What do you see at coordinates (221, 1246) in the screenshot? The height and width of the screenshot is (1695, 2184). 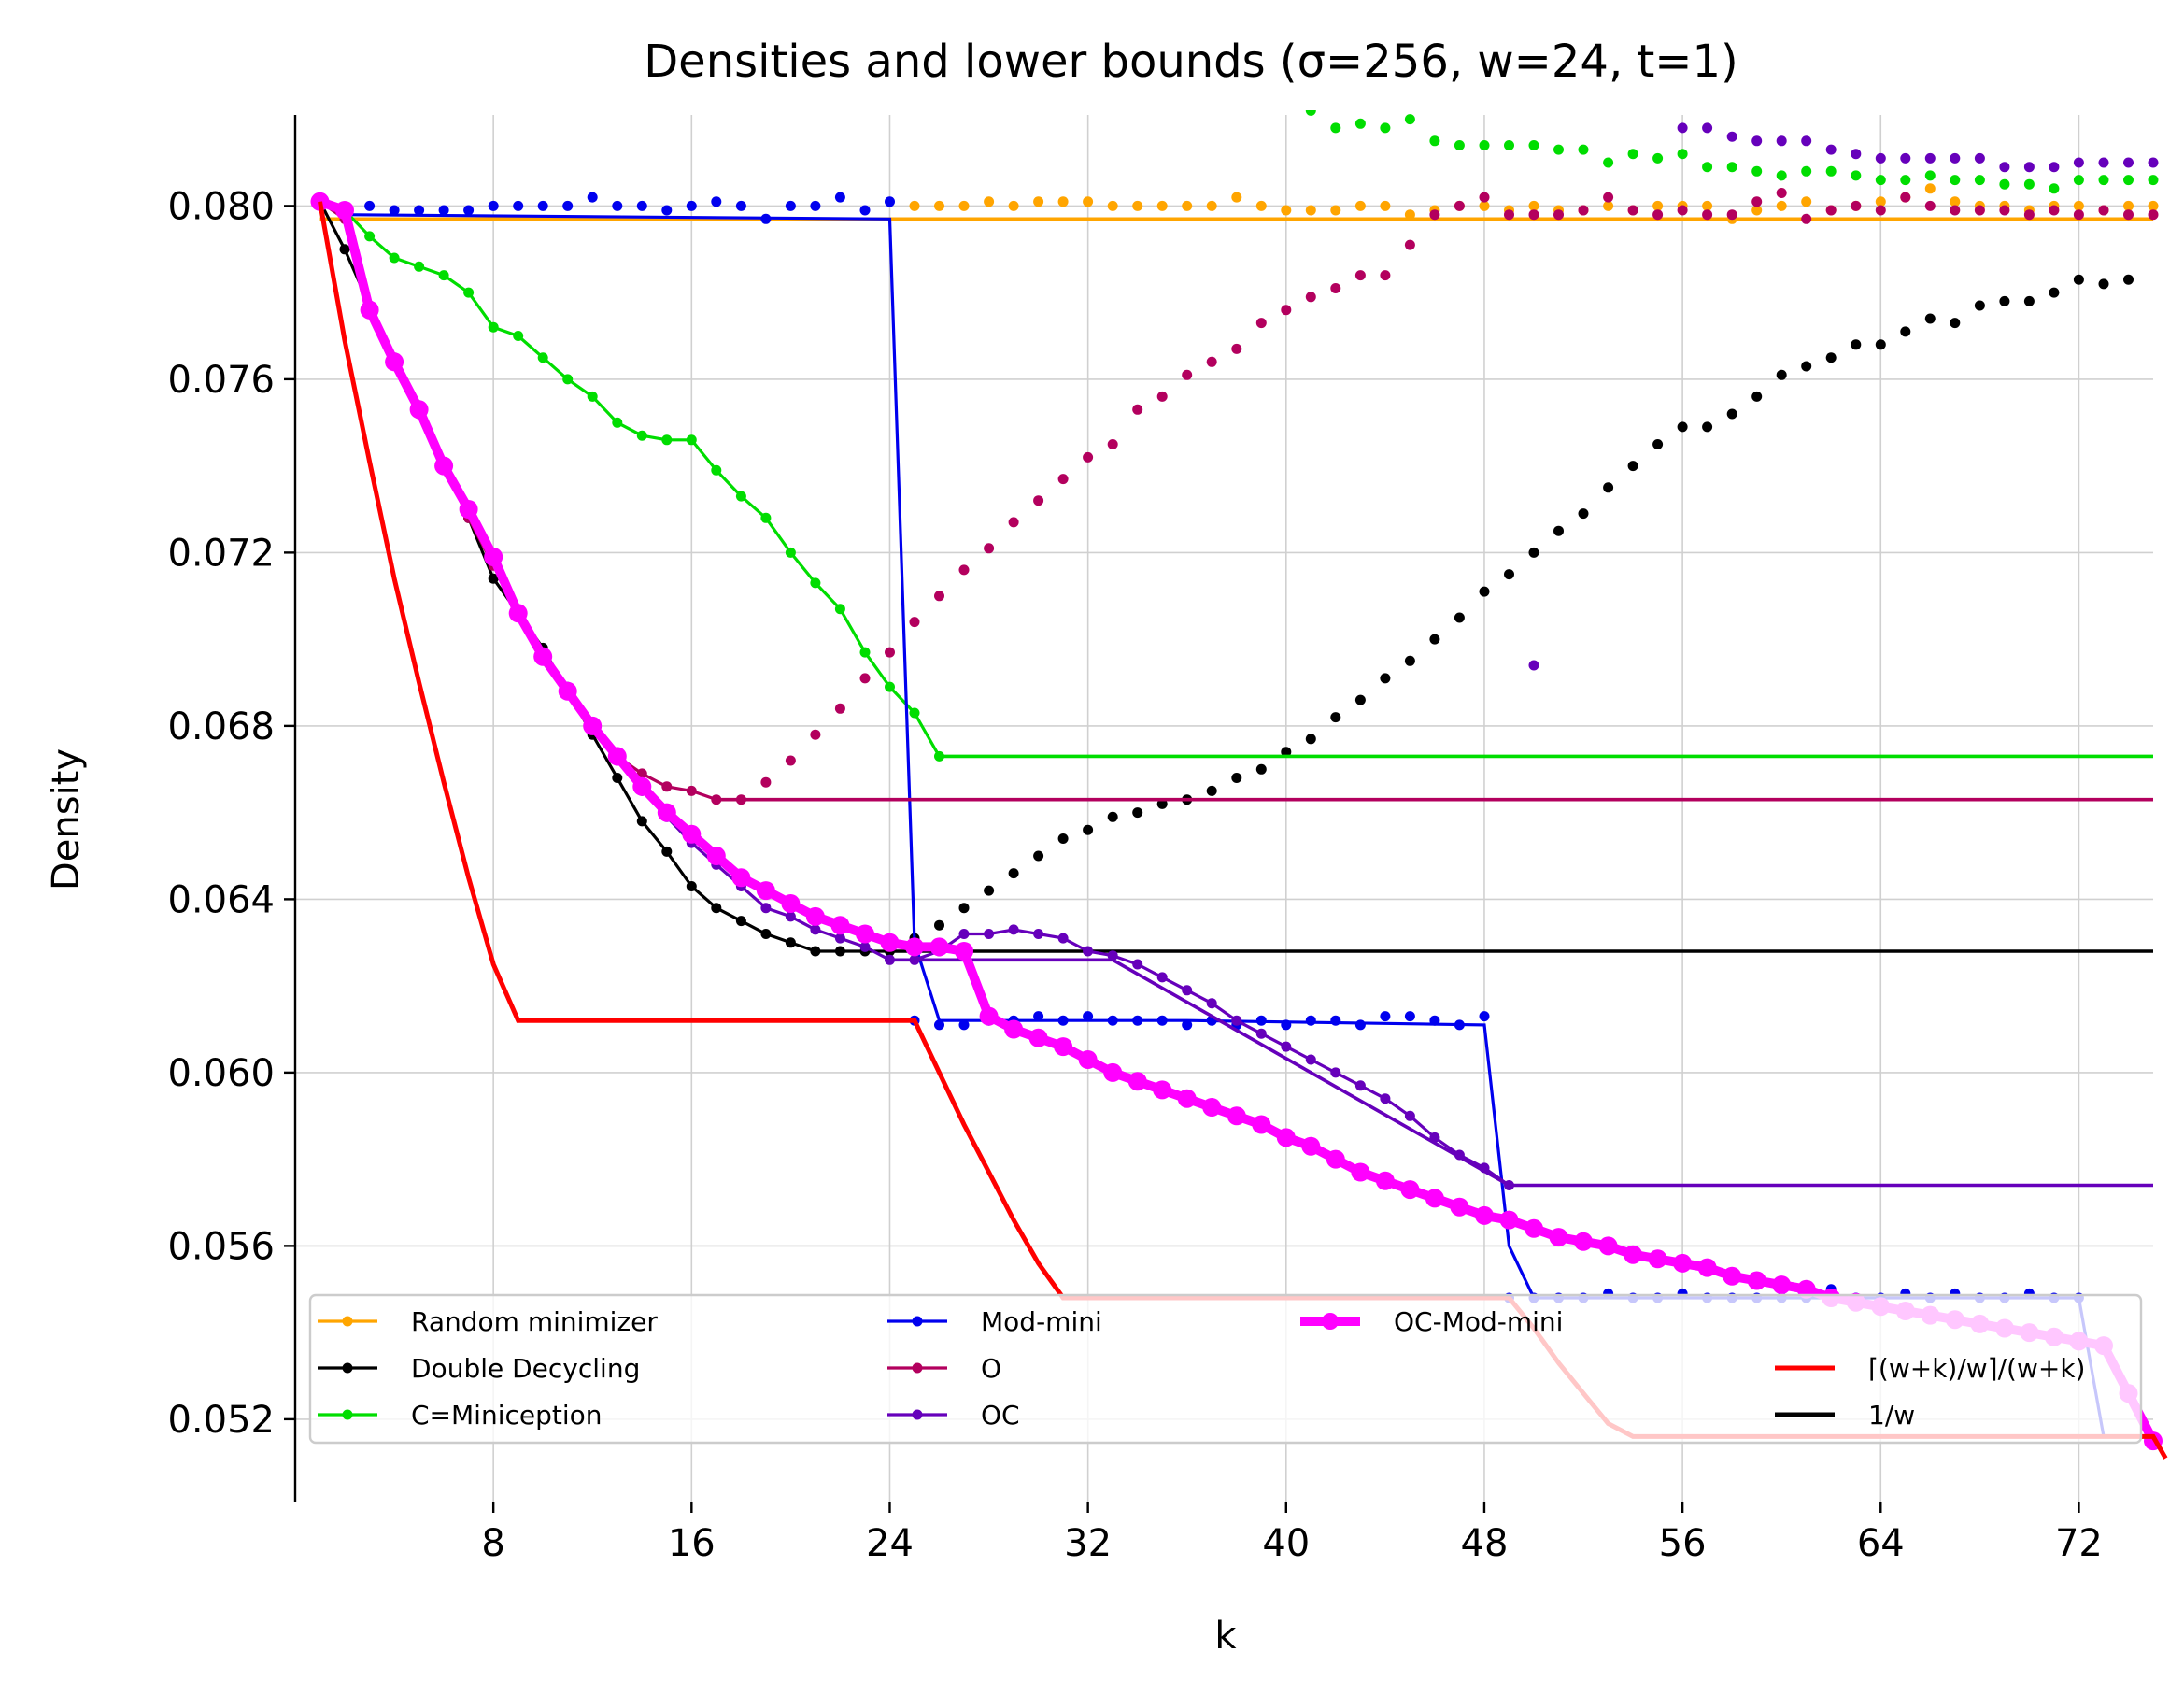 I see `y-tick-label: 0.056` at bounding box center [221, 1246].